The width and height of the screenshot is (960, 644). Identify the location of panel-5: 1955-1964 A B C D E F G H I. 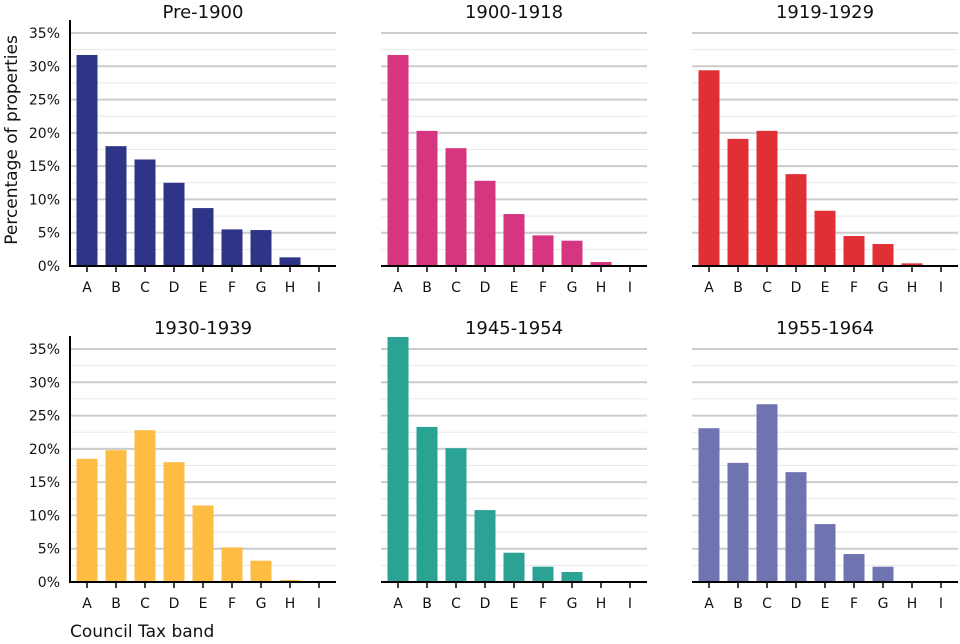
(825, 465).